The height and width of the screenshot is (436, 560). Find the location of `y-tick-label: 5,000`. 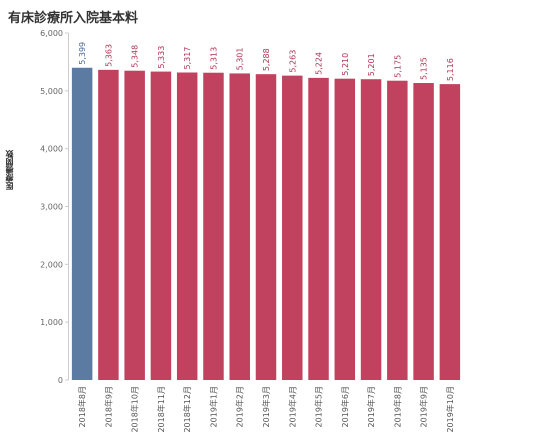

y-tick-label: 5,000 is located at coordinates (51, 91).